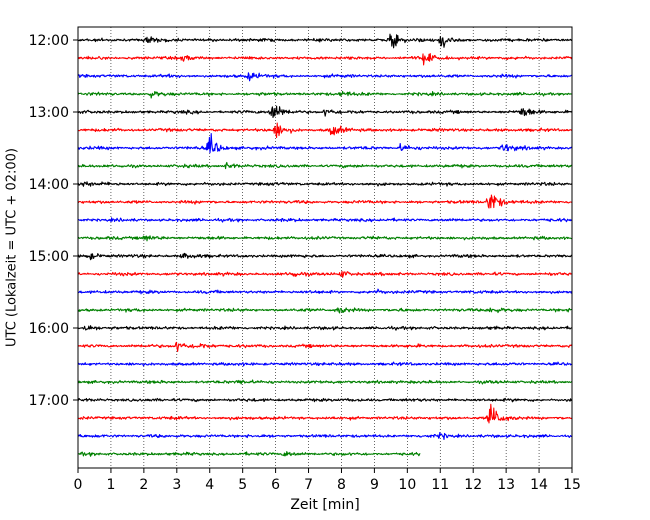 The width and height of the screenshot is (650, 520). What do you see at coordinates (143, 485) in the screenshot?
I see `x-tick-label: 2` at bounding box center [143, 485].